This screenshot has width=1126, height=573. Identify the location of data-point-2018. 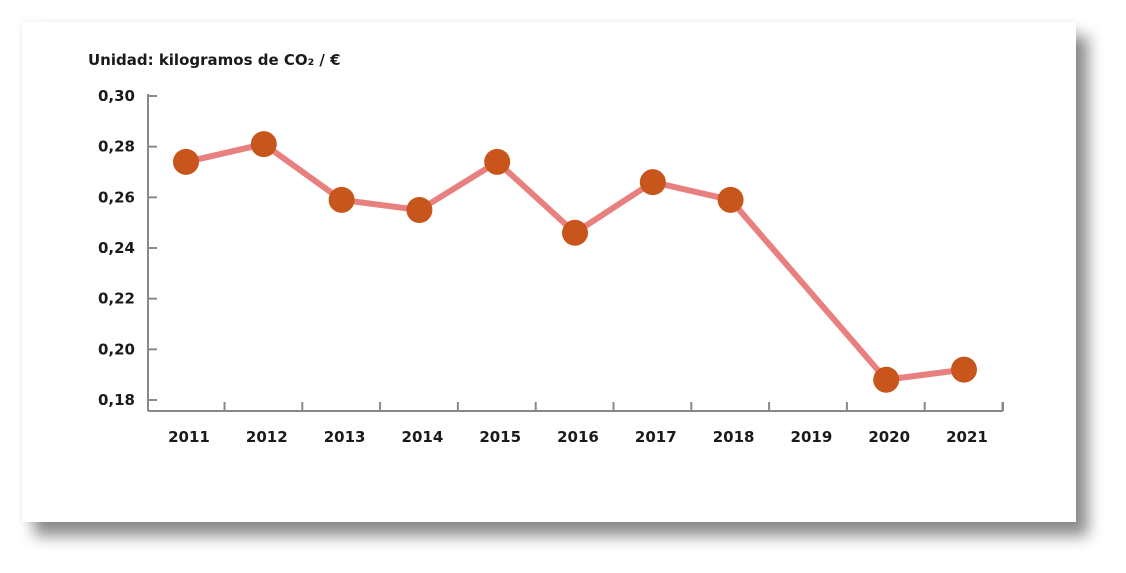
(730, 199).